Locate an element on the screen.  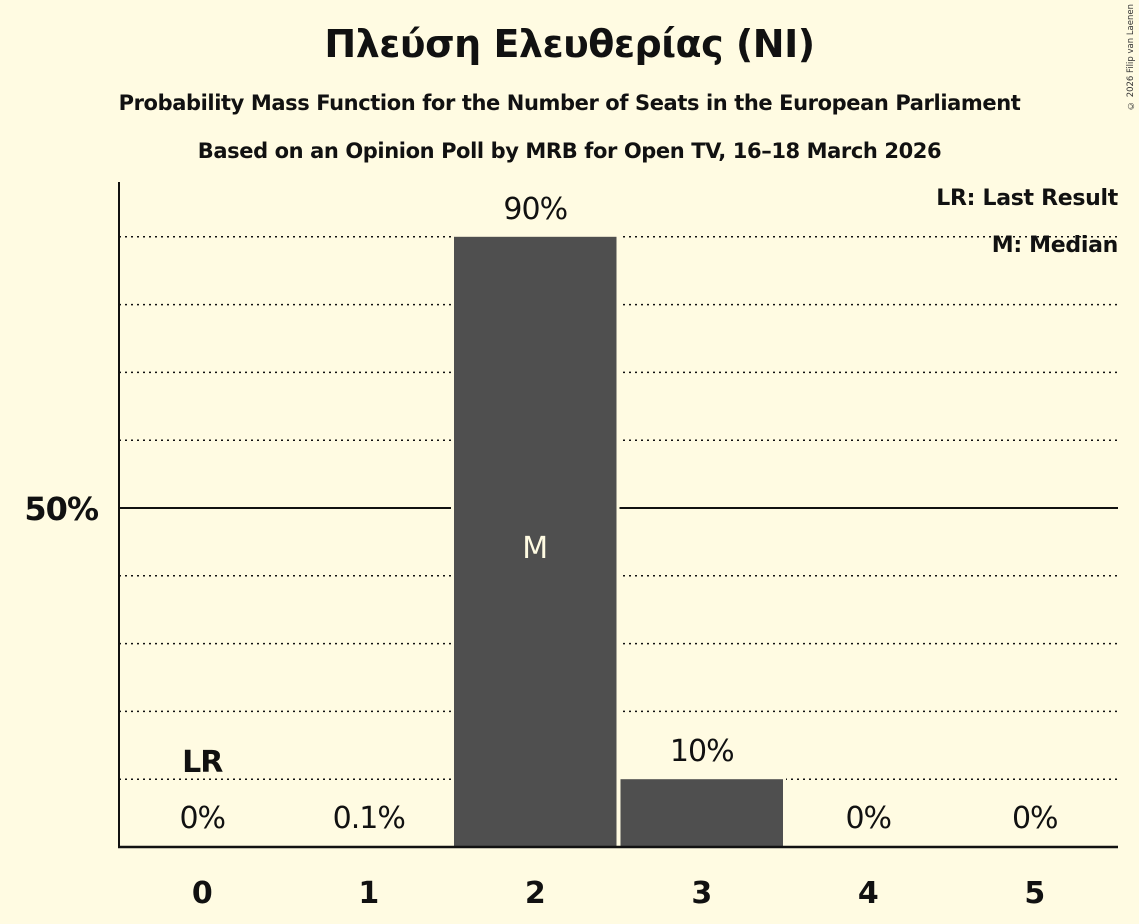
y-tick-label: 50% is located at coordinates (61, 509).